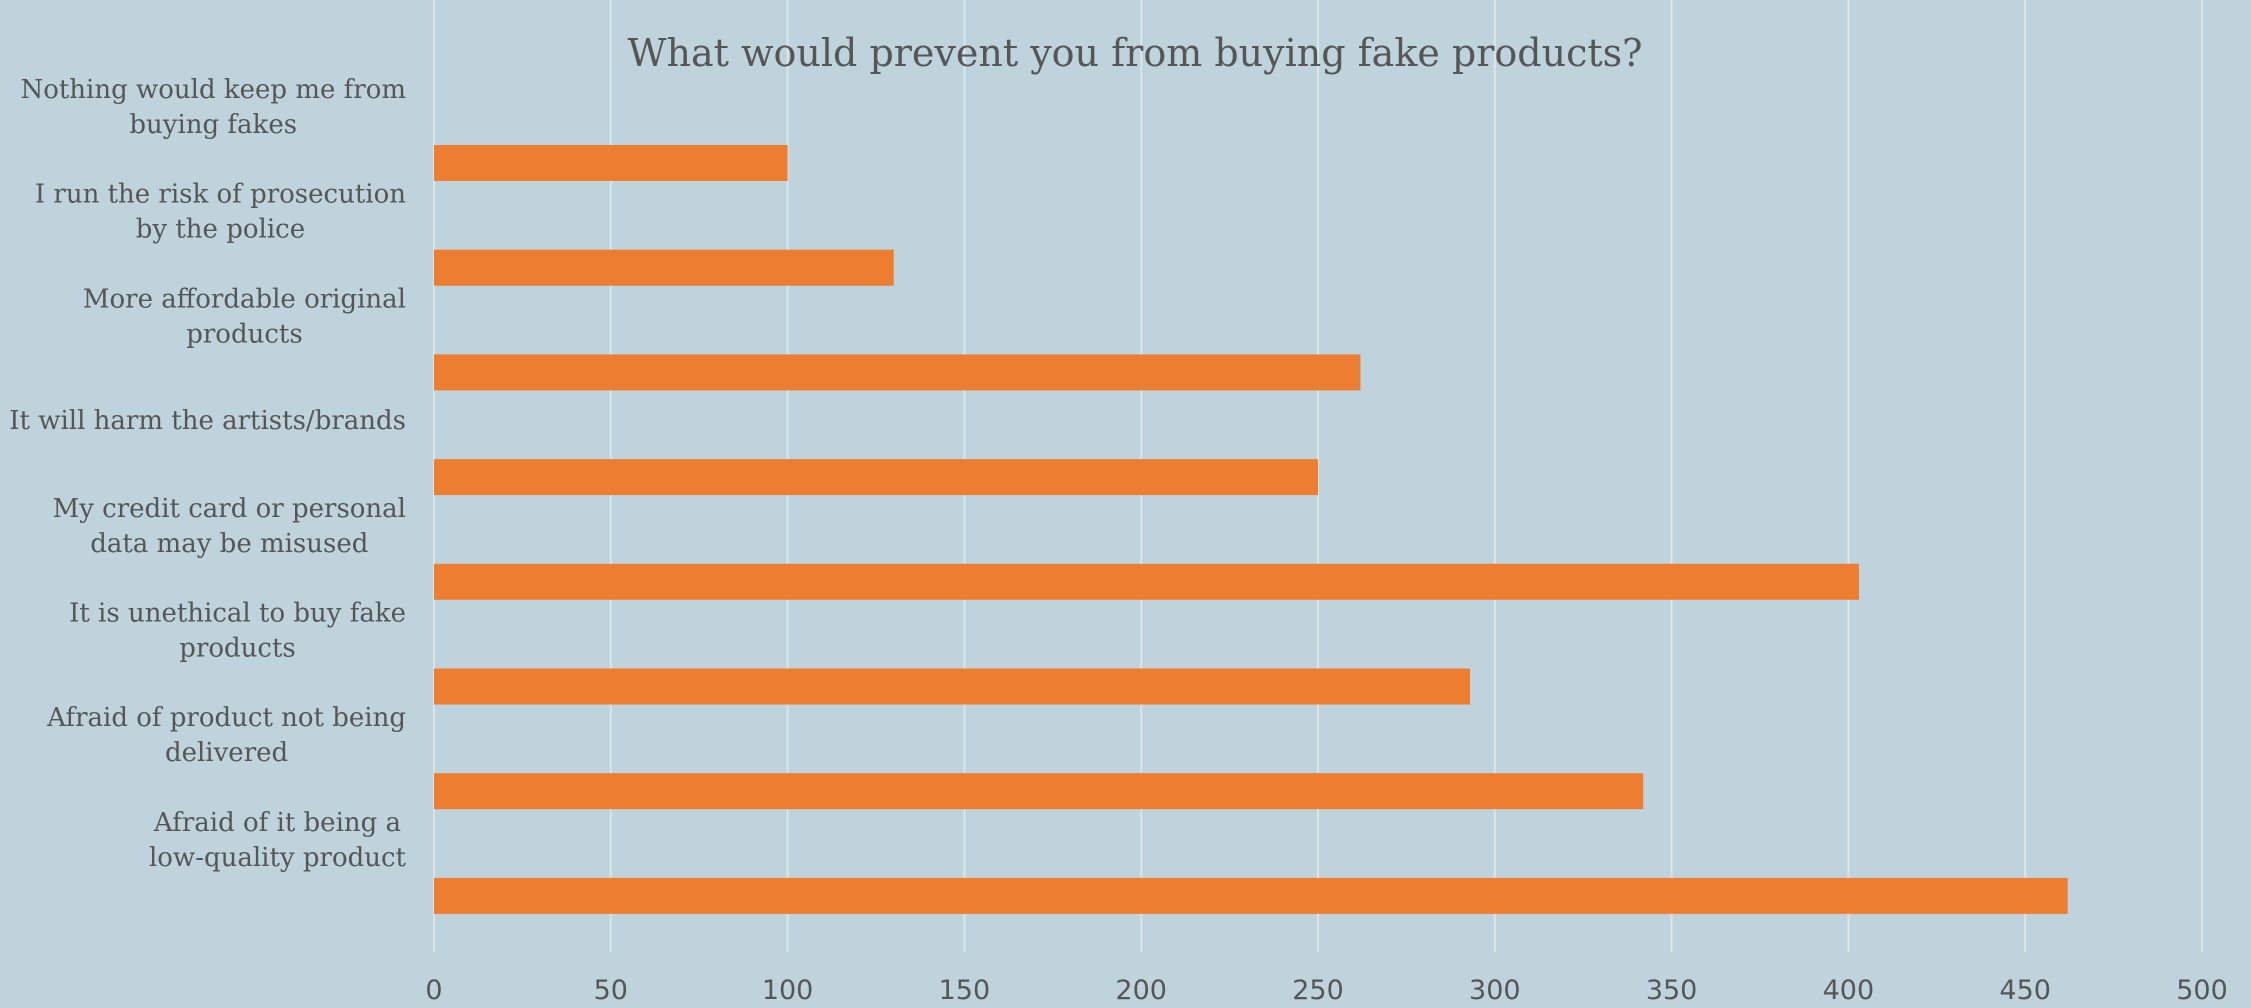  Describe the element at coordinates (2202, 989) in the screenshot. I see `x-tick-label: 500` at that location.